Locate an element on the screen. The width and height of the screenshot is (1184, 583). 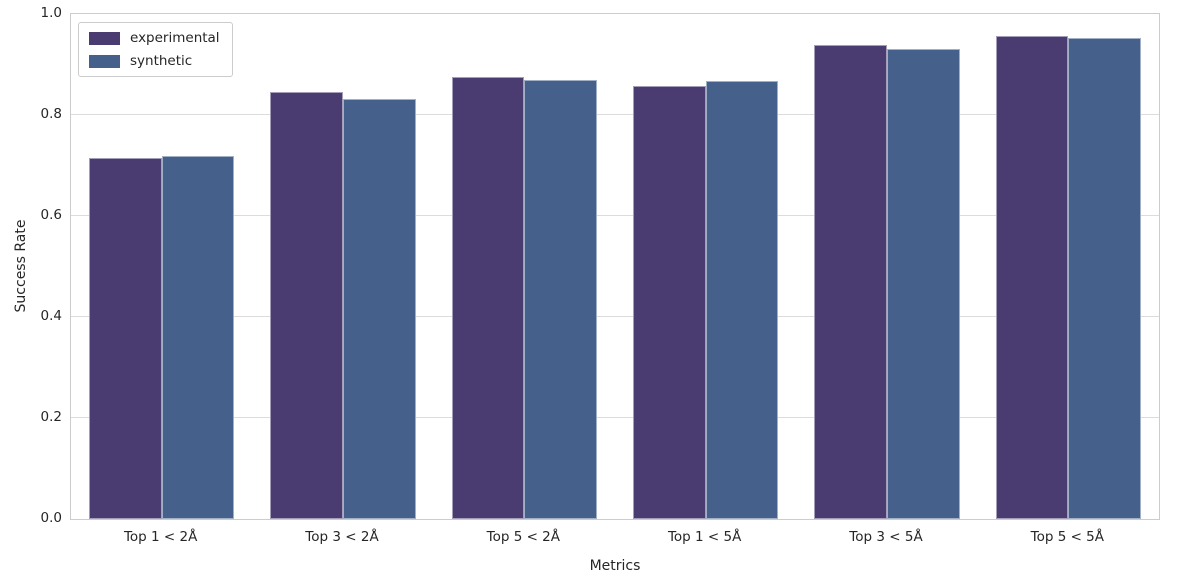
legend: experimental synthetic is located at coordinates (155, 49).